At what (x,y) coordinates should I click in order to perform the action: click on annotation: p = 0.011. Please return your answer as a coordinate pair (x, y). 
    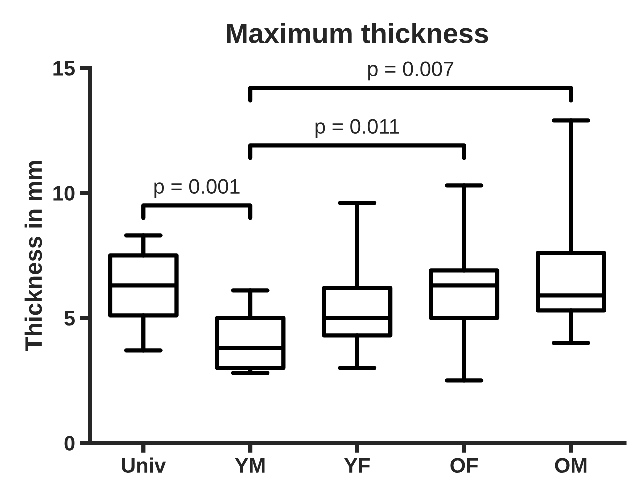
    Looking at the image, I should click on (358, 128).